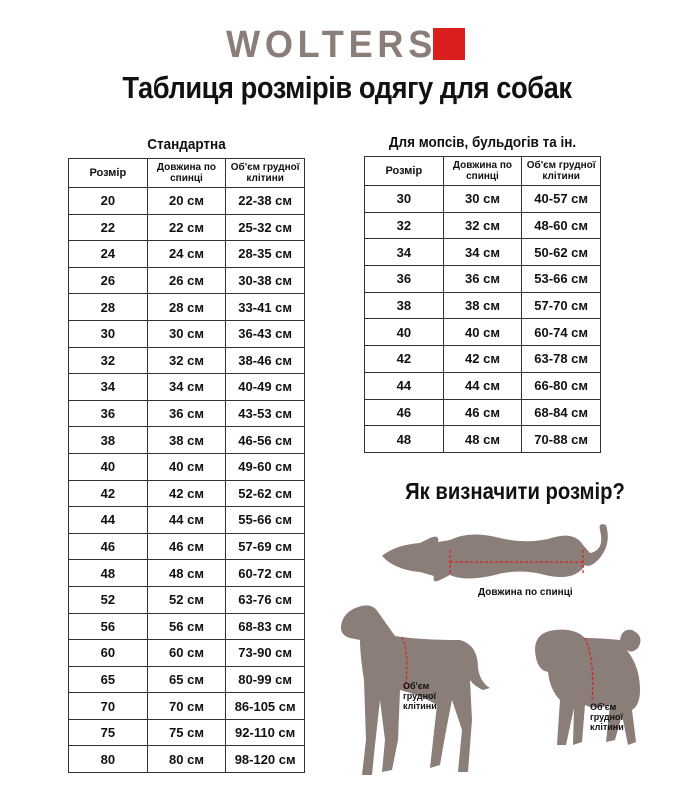 The width and height of the screenshot is (694, 800). I want to click on table-cell: 28-35 см, so click(265, 254).